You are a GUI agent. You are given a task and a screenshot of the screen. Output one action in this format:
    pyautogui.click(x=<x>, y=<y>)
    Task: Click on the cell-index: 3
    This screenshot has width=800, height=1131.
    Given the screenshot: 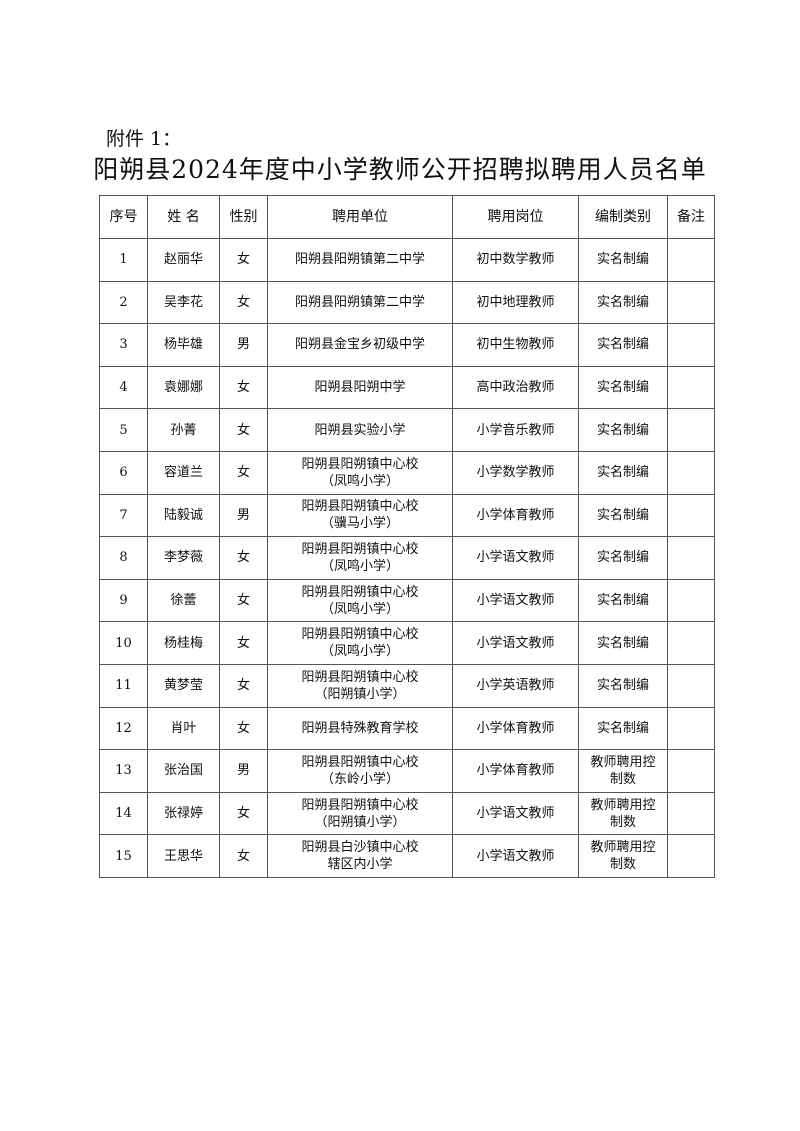 What is the action you would take?
    pyautogui.click(x=123, y=345)
    